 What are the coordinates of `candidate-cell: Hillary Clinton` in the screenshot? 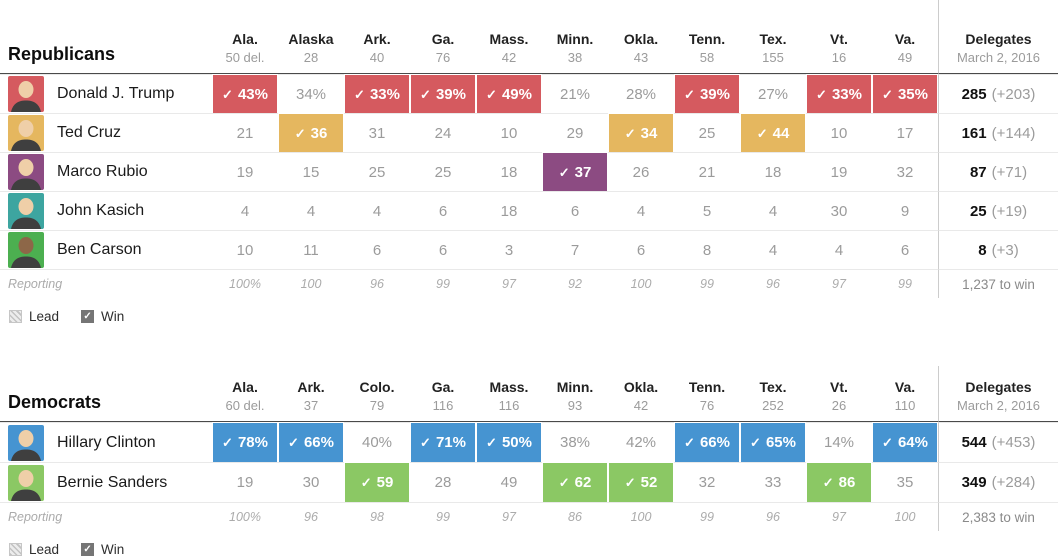 It's located at (106, 442).